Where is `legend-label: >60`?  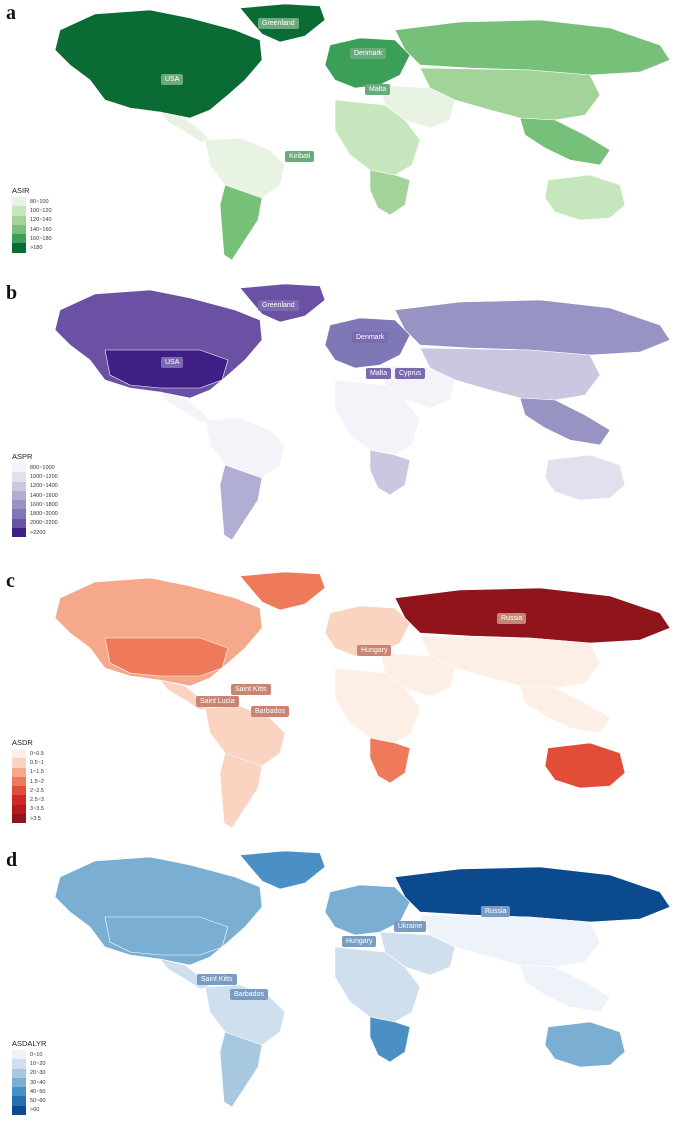
legend-label: >60 is located at coordinates (35, 1110).